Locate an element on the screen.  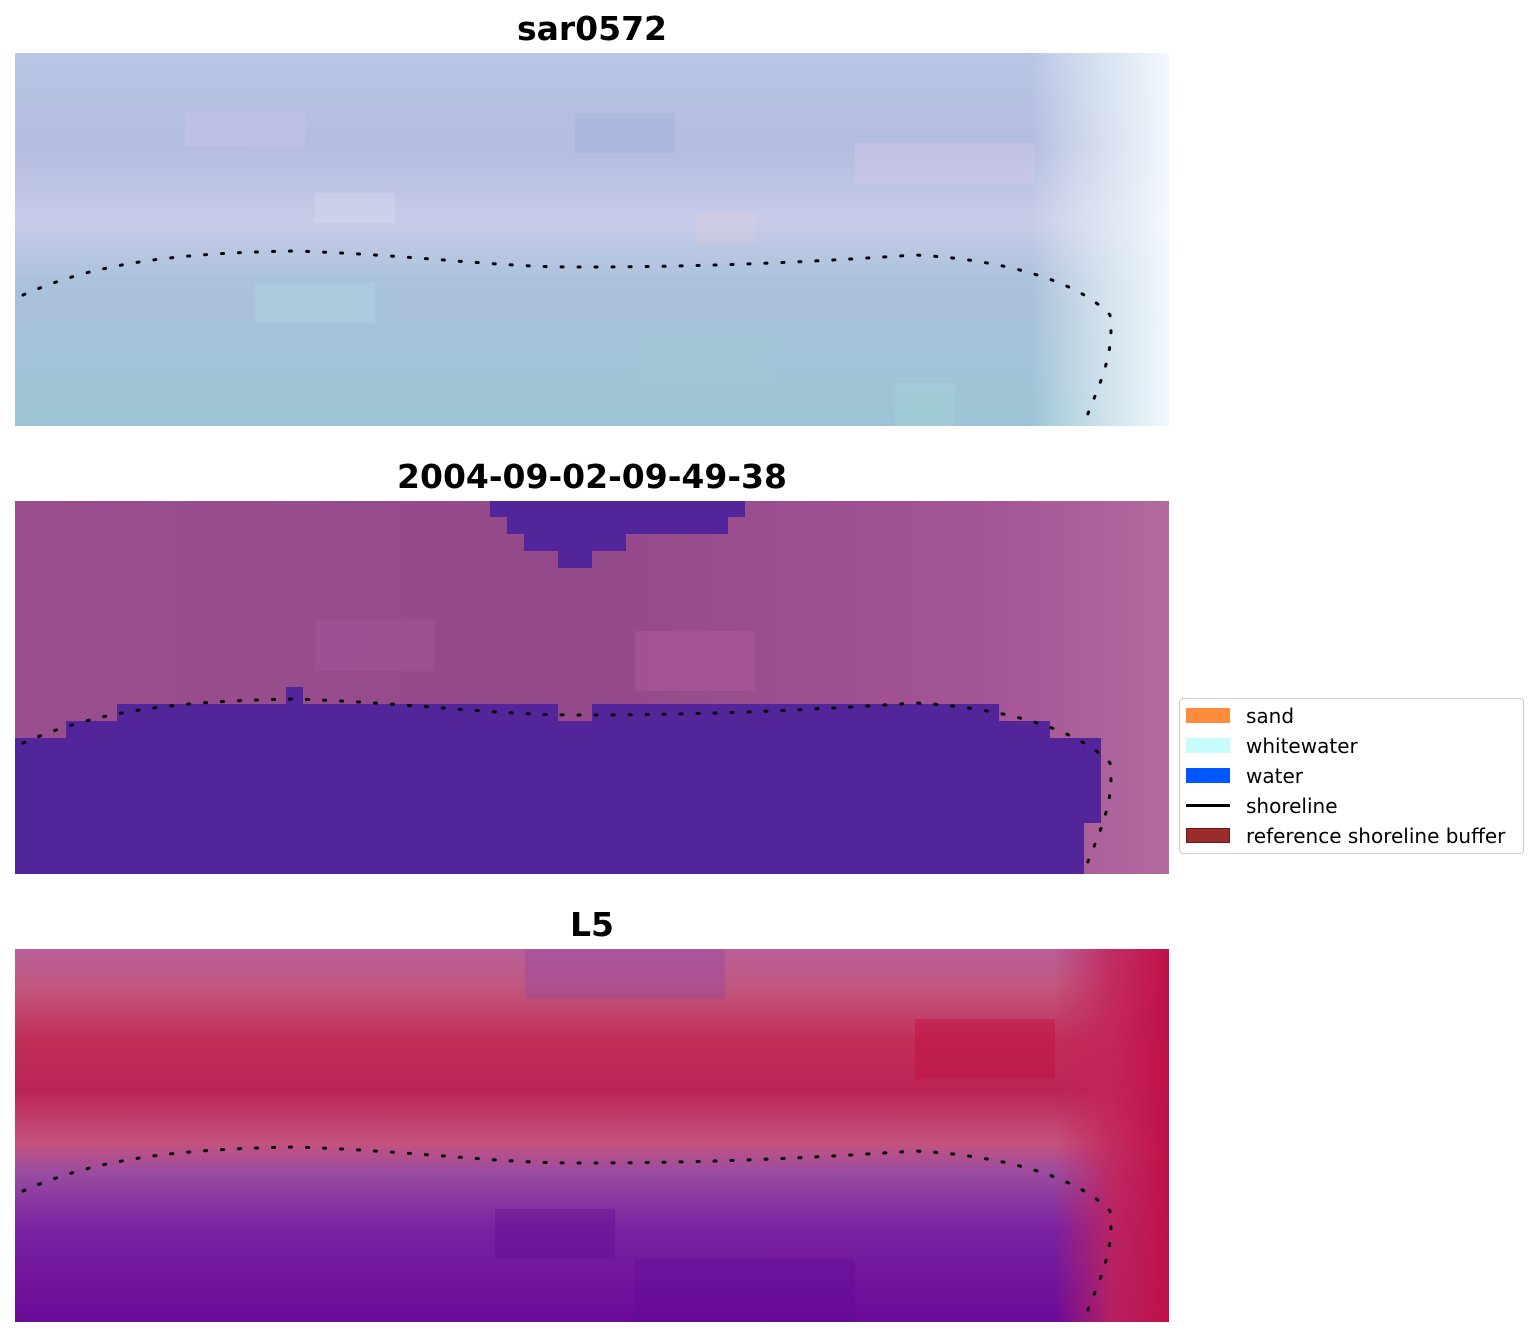
legend-item-reference-buffer: reference shoreline buffer is located at coordinates (1354, 836).